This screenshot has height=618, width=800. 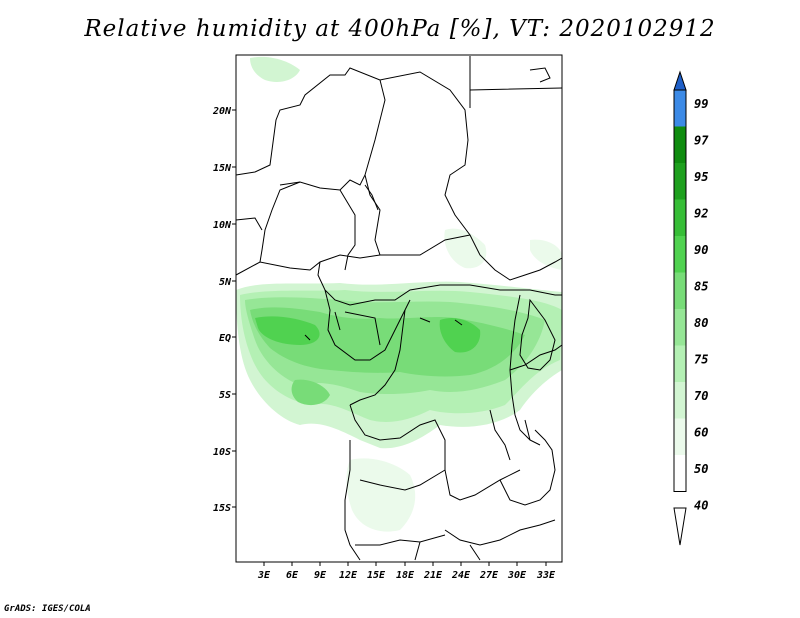 What do you see at coordinates (222, 225) in the screenshot?
I see `lat-label: 10N` at bounding box center [222, 225].